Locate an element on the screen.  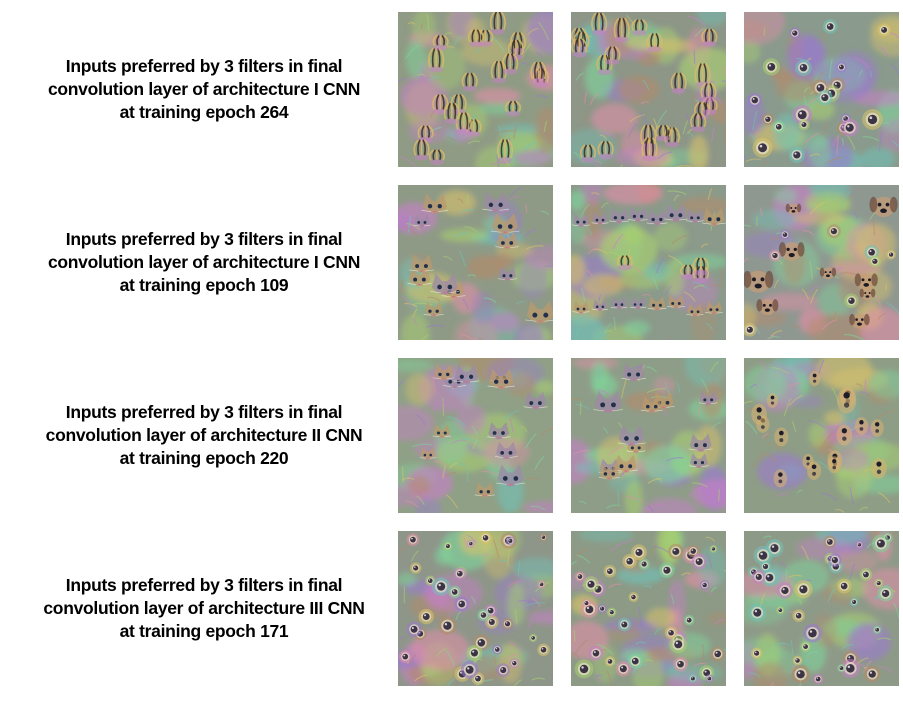
caption-line: convolution layer of architecture II CNN is located at coordinates (204, 435).